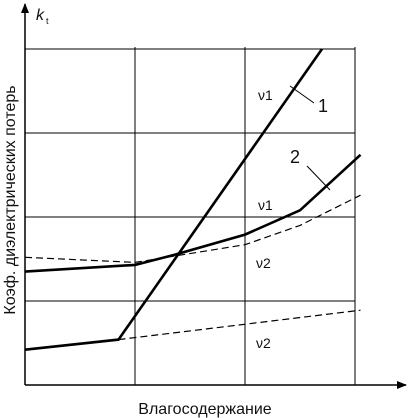 This screenshot has width=410, height=418. I want to click on y-axis-label: Коэф. диэлектрических потерь, so click(10, 199).